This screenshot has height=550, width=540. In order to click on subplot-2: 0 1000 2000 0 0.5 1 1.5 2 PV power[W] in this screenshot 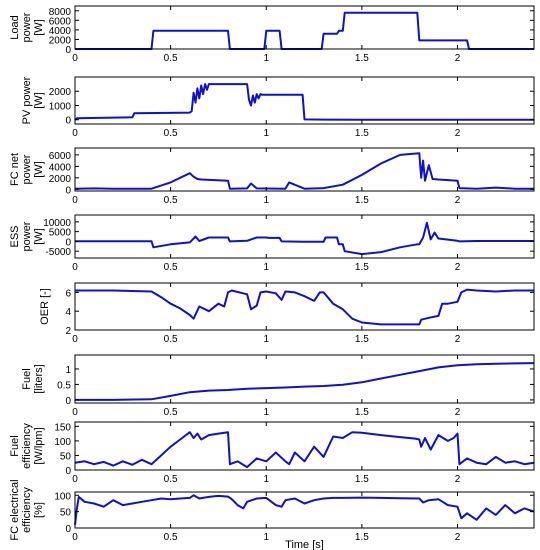, I will do `click(278, 107)`.